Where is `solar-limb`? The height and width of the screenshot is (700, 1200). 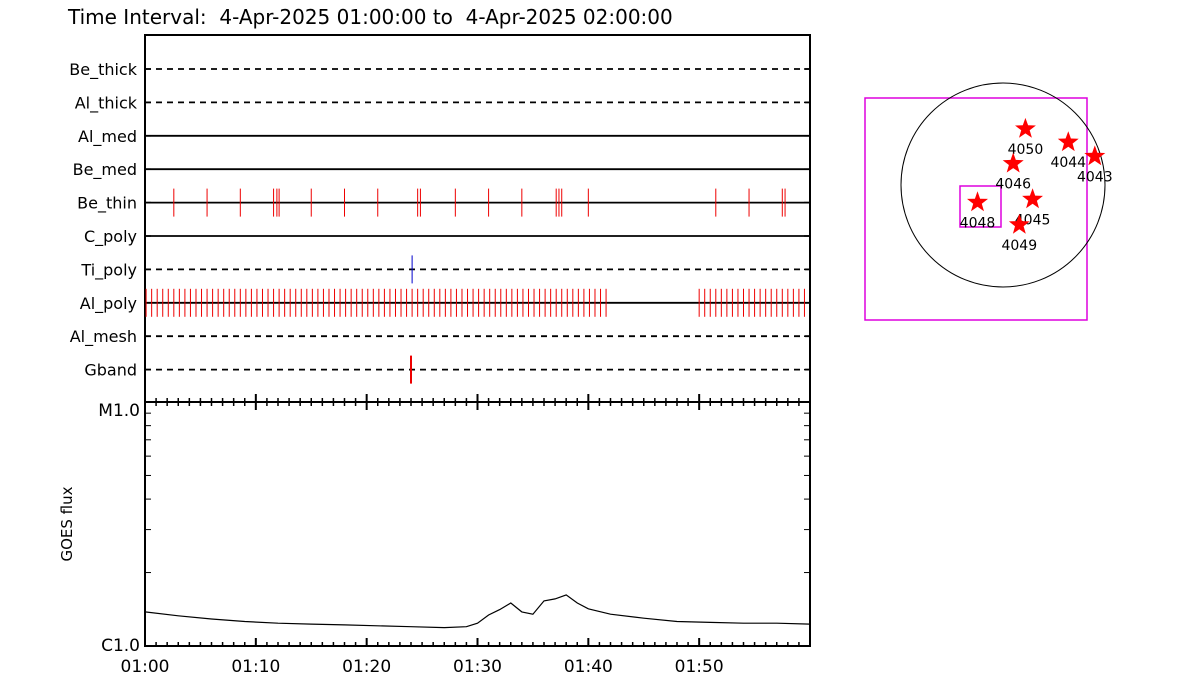 solar-limb is located at coordinates (1003, 185).